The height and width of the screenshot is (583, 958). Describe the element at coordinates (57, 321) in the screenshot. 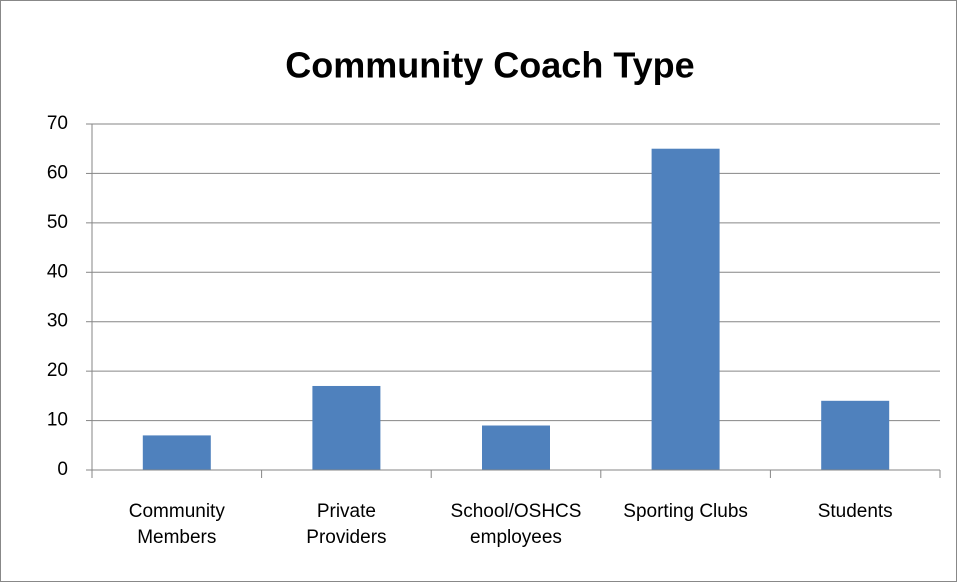

I see `y-tick-label: 30` at that location.